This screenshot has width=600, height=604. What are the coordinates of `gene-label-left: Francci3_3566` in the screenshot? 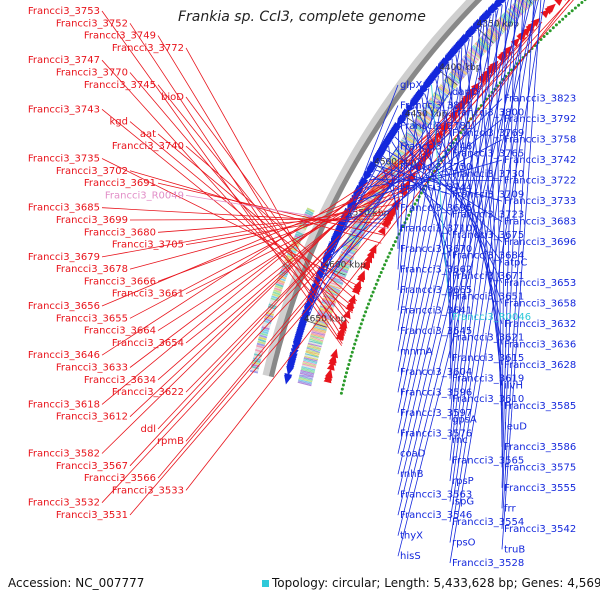 It's located at (120, 478).